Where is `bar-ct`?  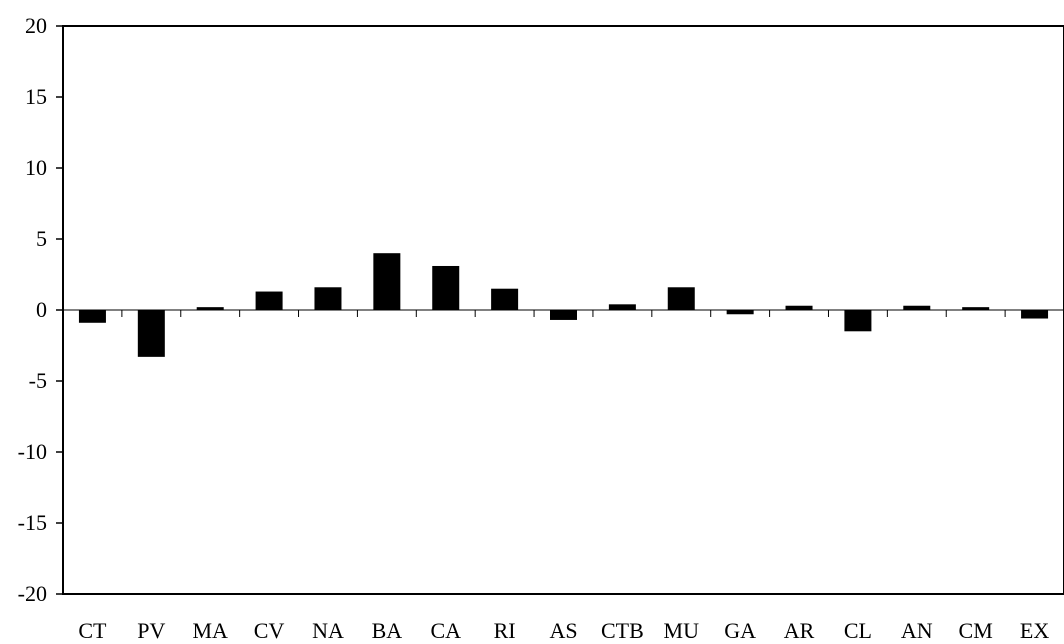 bar-ct is located at coordinates (92, 316).